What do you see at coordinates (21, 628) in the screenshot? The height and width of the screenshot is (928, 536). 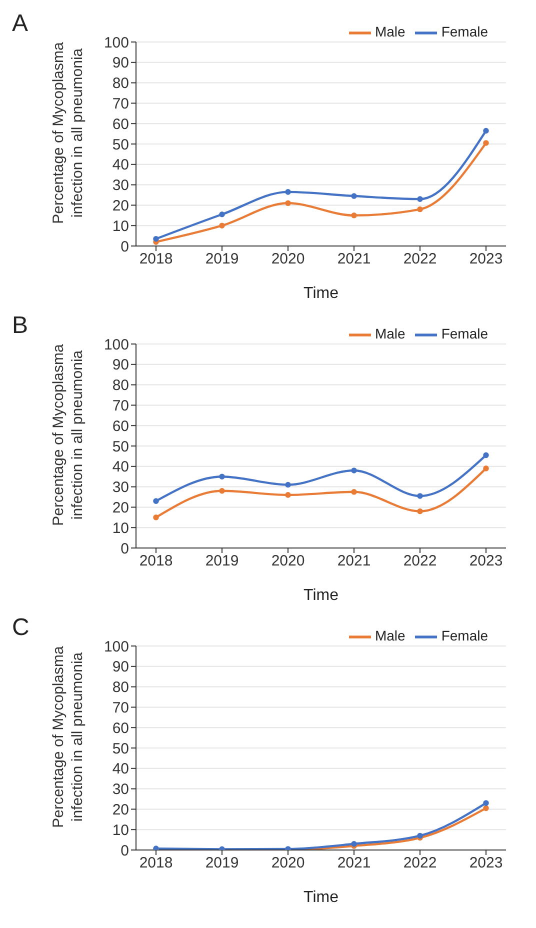 I see `chart-title: C` at bounding box center [21, 628].